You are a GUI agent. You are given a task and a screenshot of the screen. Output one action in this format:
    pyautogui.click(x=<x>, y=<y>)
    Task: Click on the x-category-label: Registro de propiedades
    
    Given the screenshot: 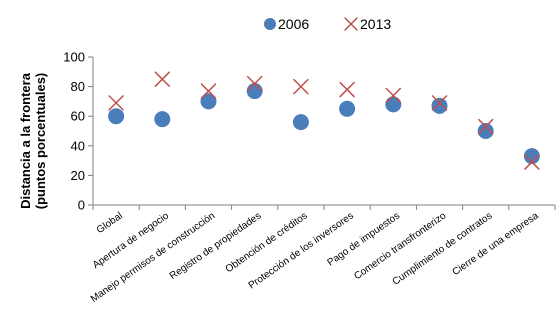 What is the action you would take?
    pyautogui.click(x=216, y=246)
    